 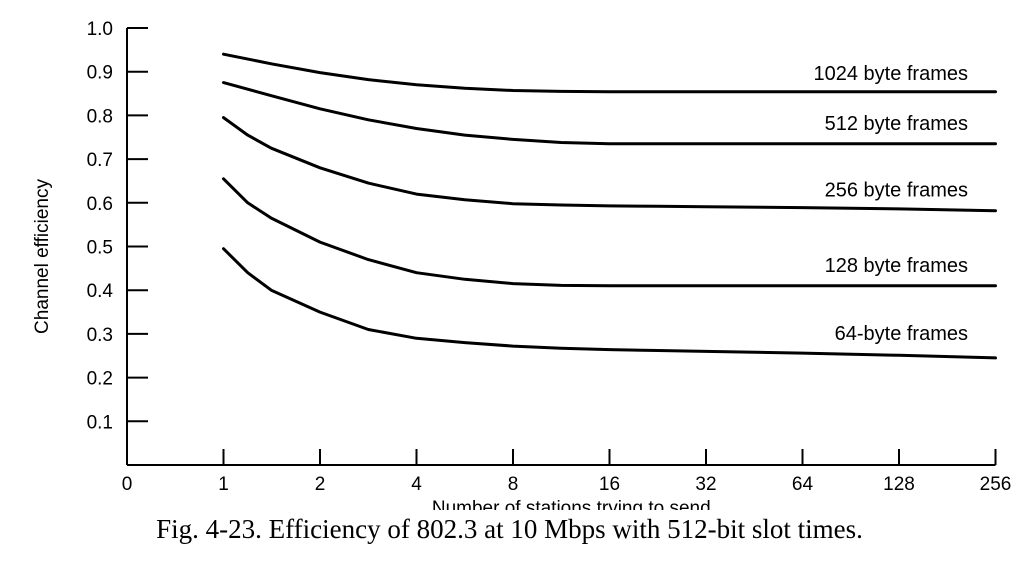 What do you see at coordinates (705, 484) in the screenshot?
I see `x-tick-label: 32` at bounding box center [705, 484].